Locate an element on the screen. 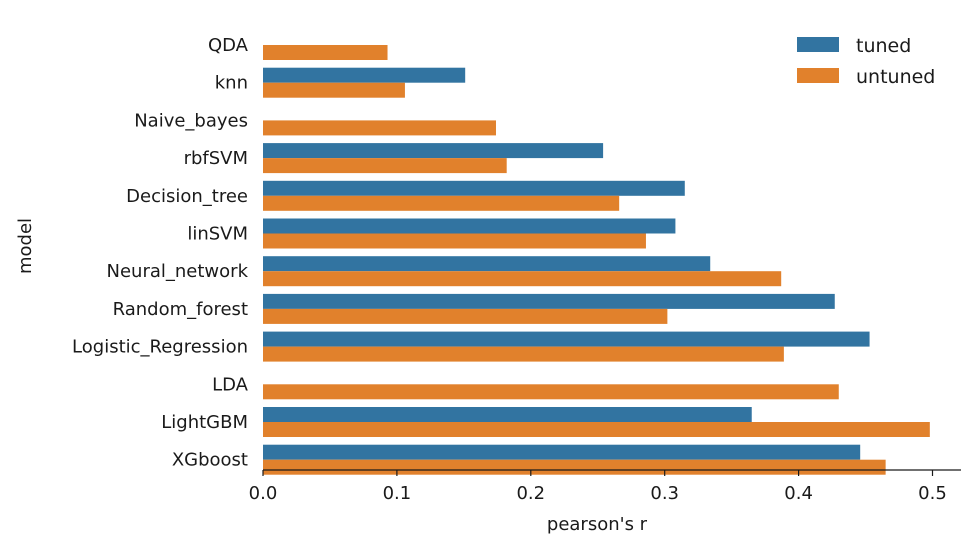 The height and width of the screenshot is (549, 979). y-tick-label-naive-bayes: Naive_bayes is located at coordinates (191, 120).